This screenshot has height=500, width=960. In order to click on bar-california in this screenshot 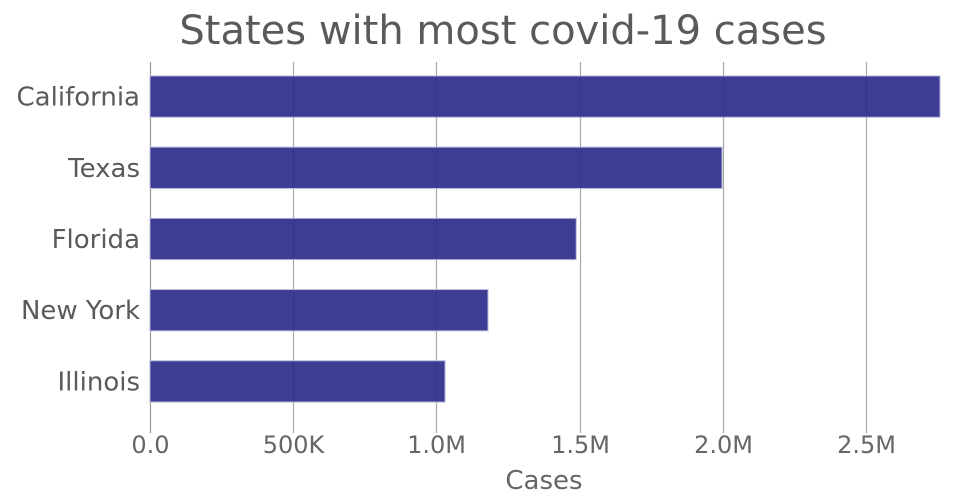, I will do `click(545, 96)`.